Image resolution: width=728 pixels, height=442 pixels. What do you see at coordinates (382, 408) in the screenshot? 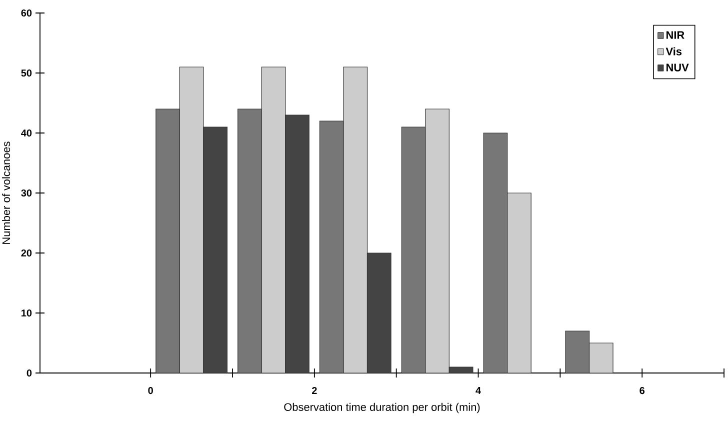
I see `x-axis-title: Observation time duration per orbit (min)` at bounding box center [382, 408].